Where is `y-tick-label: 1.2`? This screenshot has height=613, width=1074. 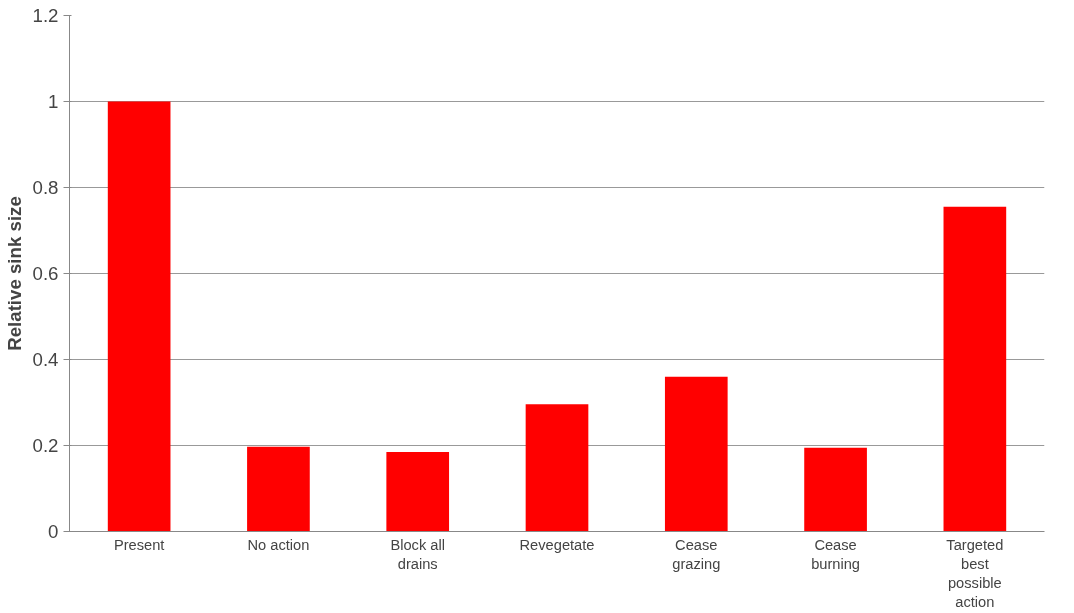
y-tick-label: 1.2 is located at coordinates (45, 15).